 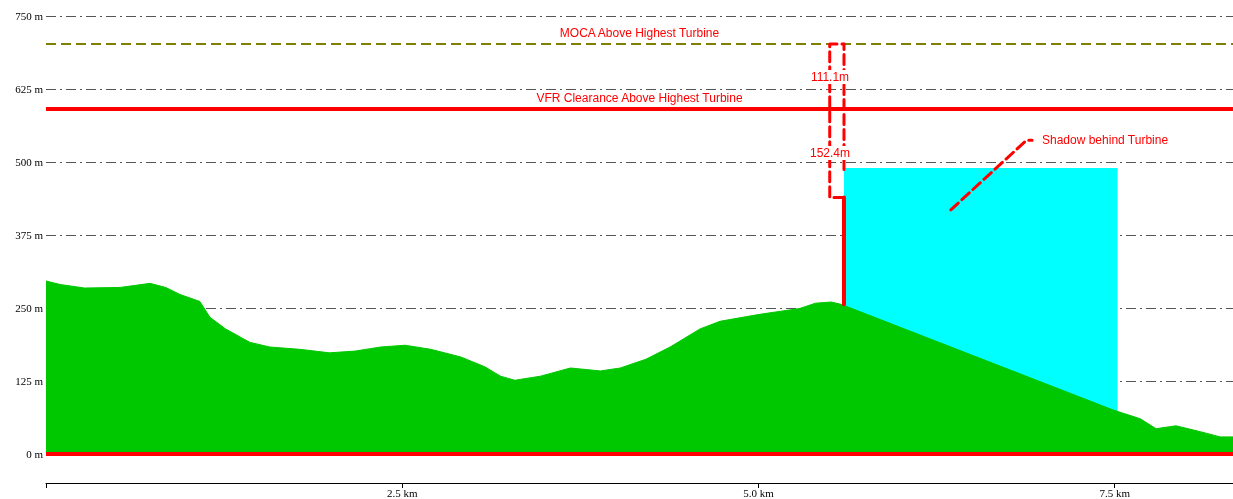 What do you see at coordinates (29, 88) in the screenshot?
I see `y-tick-label: 625 m` at bounding box center [29, 88].